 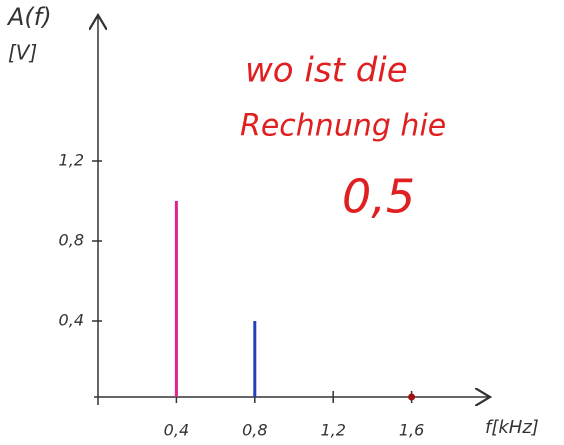 I want to click on y-tick-label: 0,4, so click(x=71, y=320).